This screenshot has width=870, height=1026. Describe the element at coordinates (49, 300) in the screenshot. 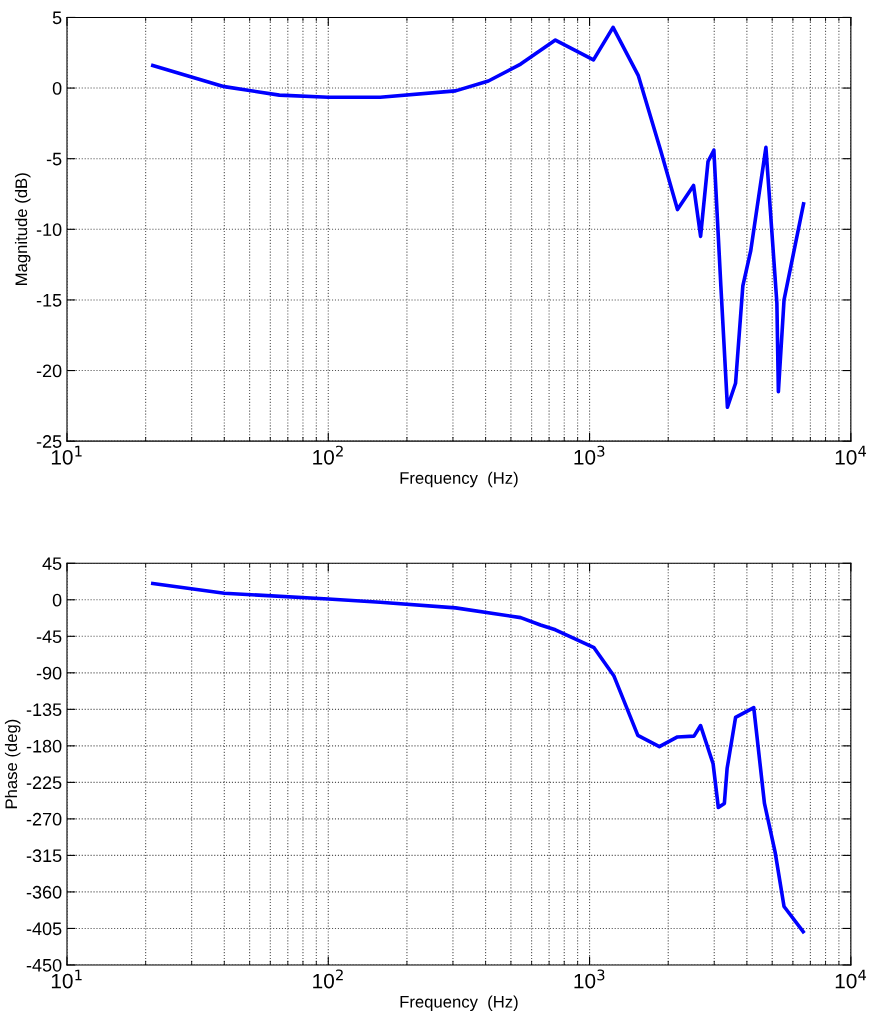

I see `y-tick-label: -15` at that location.